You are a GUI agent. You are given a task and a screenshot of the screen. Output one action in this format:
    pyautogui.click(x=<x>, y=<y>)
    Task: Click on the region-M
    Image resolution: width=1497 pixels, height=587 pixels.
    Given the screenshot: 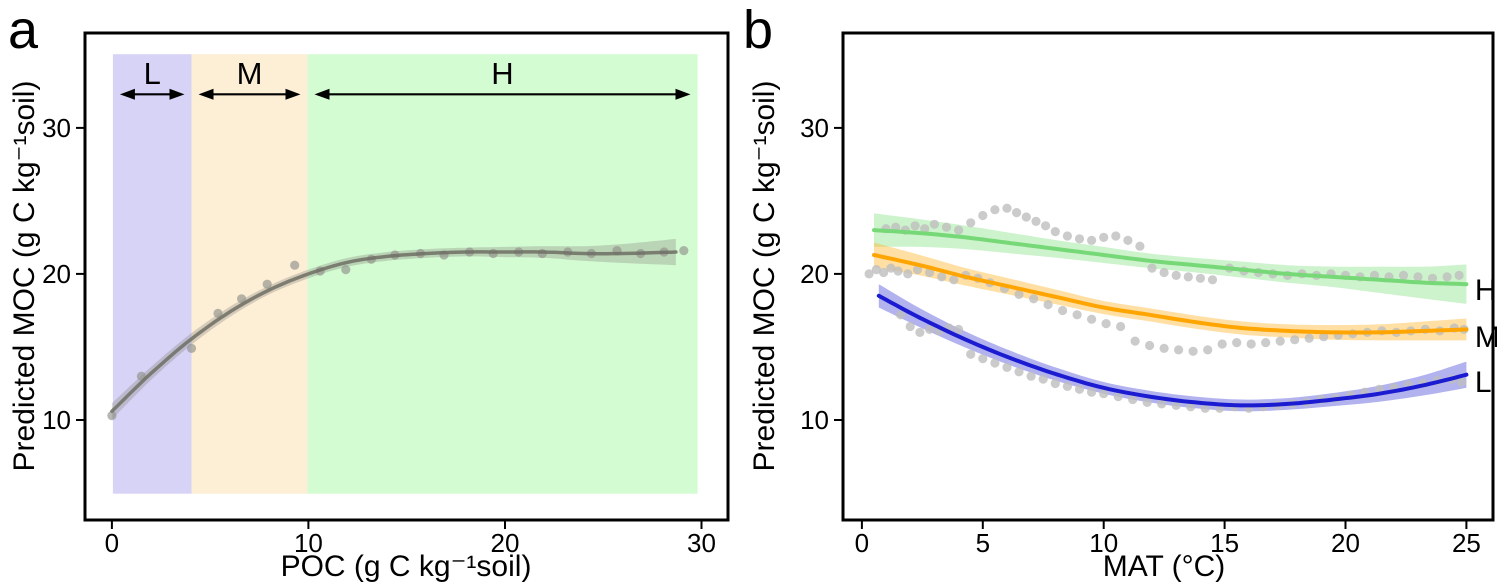 What is the action you would take?
    pyautogui.click(x=249, y=274)
    